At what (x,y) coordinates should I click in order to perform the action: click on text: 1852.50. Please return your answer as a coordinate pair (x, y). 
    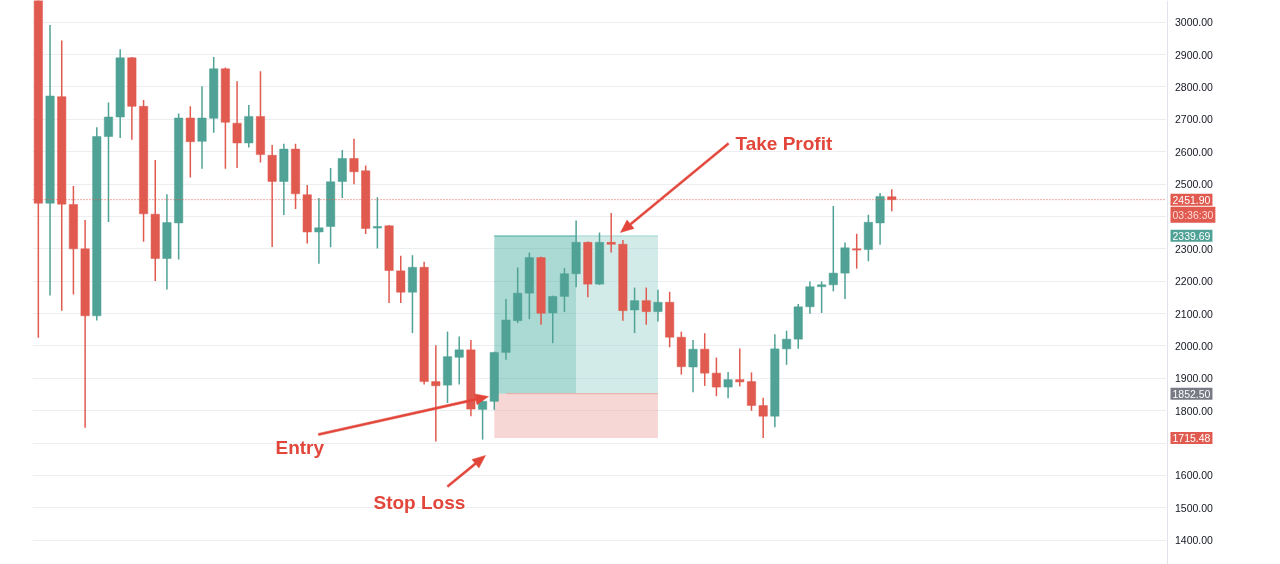
    Looking at the image, I should click on (1191, 393).